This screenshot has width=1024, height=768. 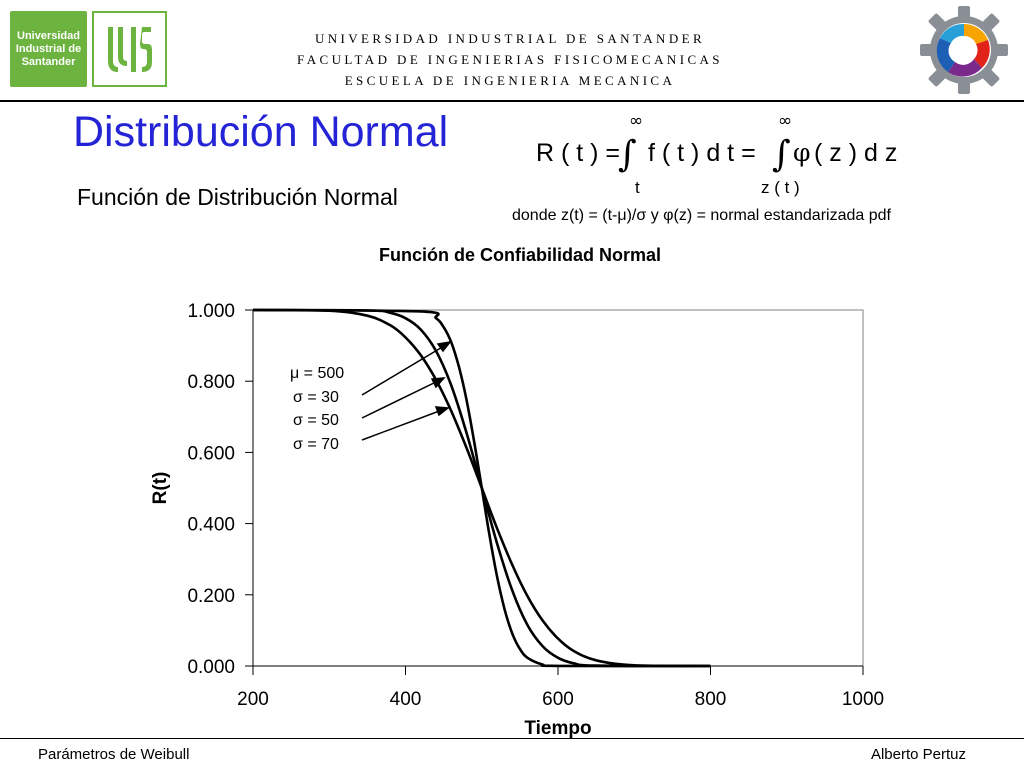 I want to click on uis-logo, so click(x=129, y=49).